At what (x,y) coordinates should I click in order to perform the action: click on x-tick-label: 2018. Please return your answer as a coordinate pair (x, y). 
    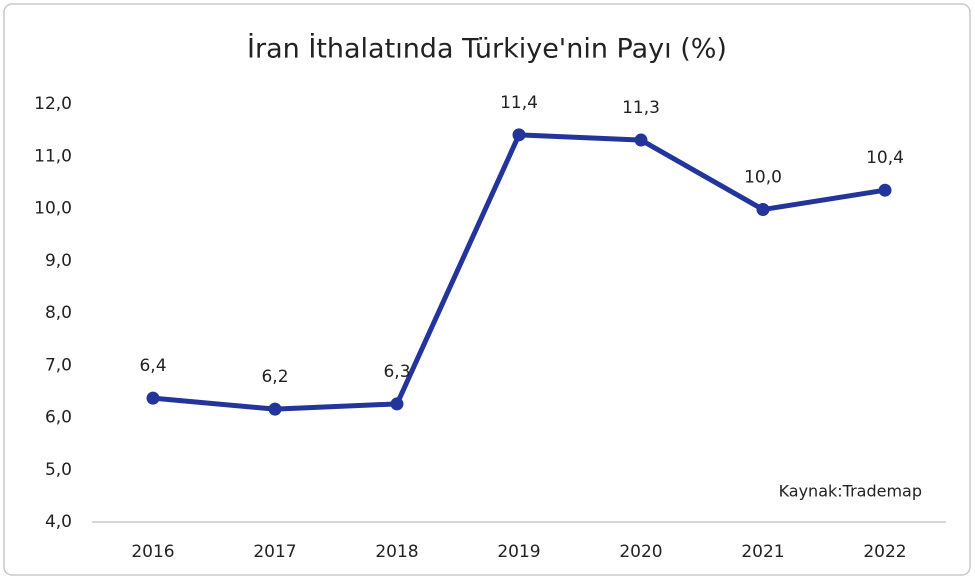
    Looking at the image, I should click on (396, 552).